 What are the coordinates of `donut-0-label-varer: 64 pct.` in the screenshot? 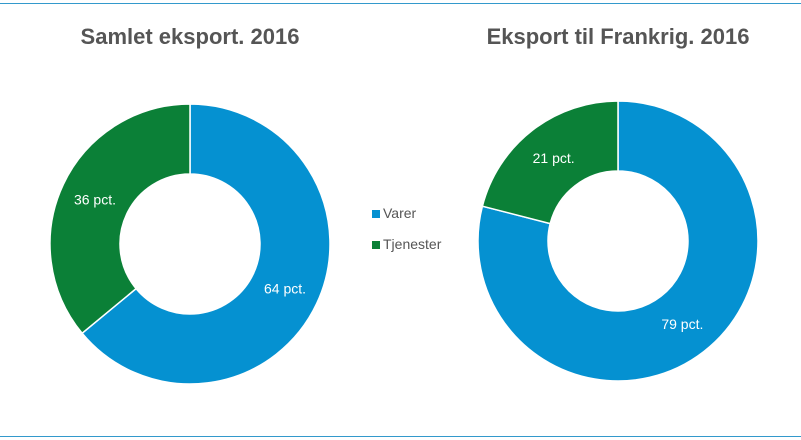 It's located at (285, 289).